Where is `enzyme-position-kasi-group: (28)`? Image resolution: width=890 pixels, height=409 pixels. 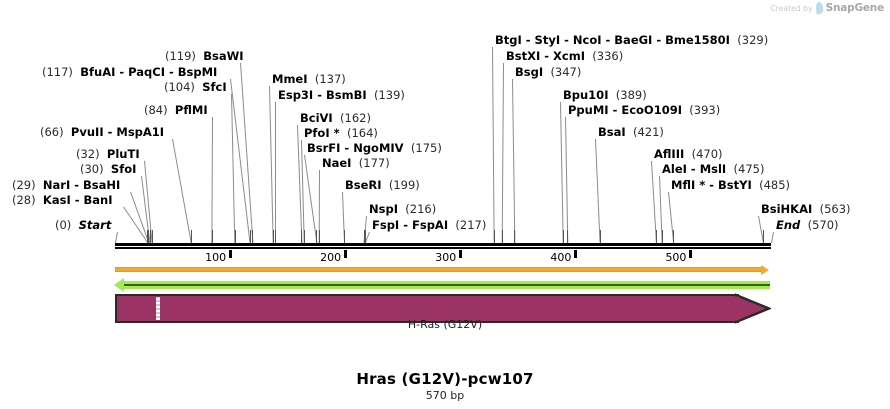
enzyme-position-kasi-group: (28) is located at coordinates (24, 200).